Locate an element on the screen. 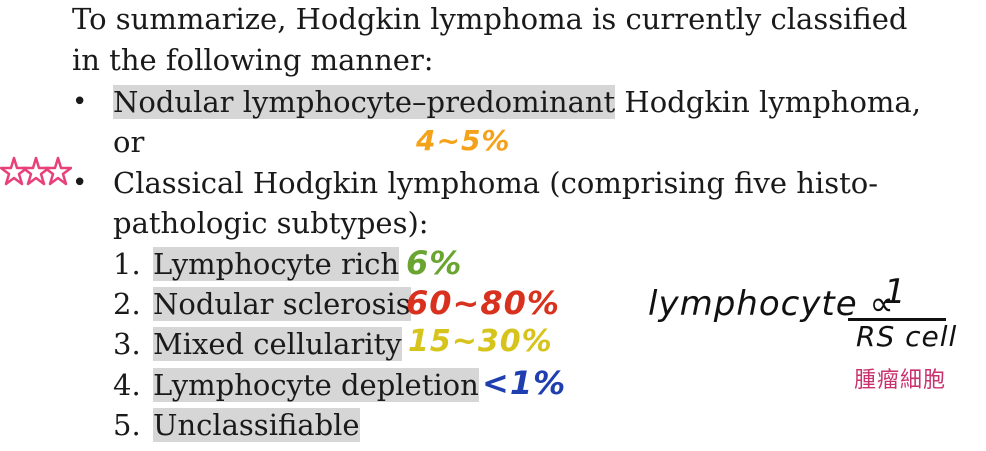  subtype-item: 3. Mixed cellularity is located at coordinates (257, 344).